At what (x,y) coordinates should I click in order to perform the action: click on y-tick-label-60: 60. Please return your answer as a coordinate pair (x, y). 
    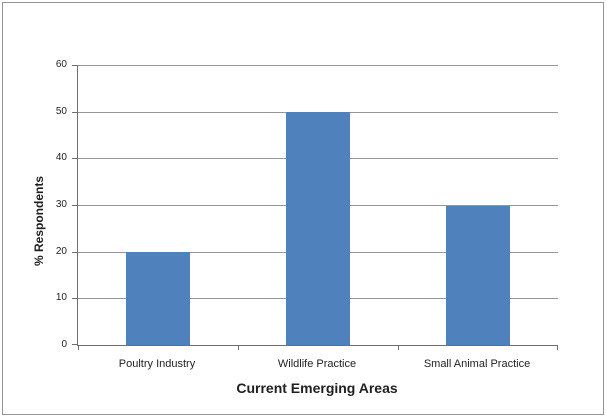
    Looking at the image, I should click on (61, 64).